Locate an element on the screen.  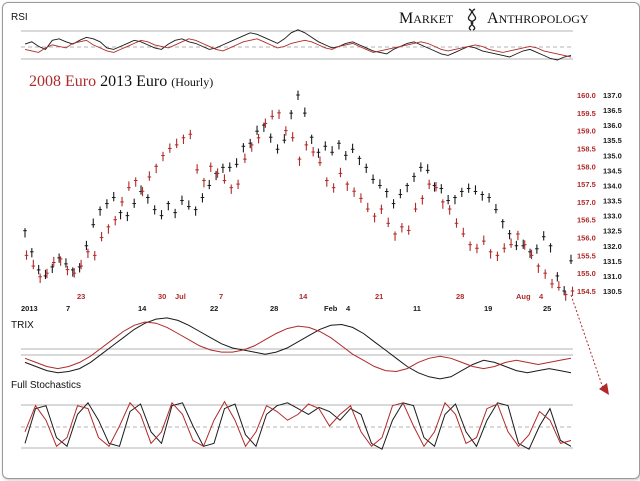
y-tick-red: 155.5 is located at coordinates (586, 255).